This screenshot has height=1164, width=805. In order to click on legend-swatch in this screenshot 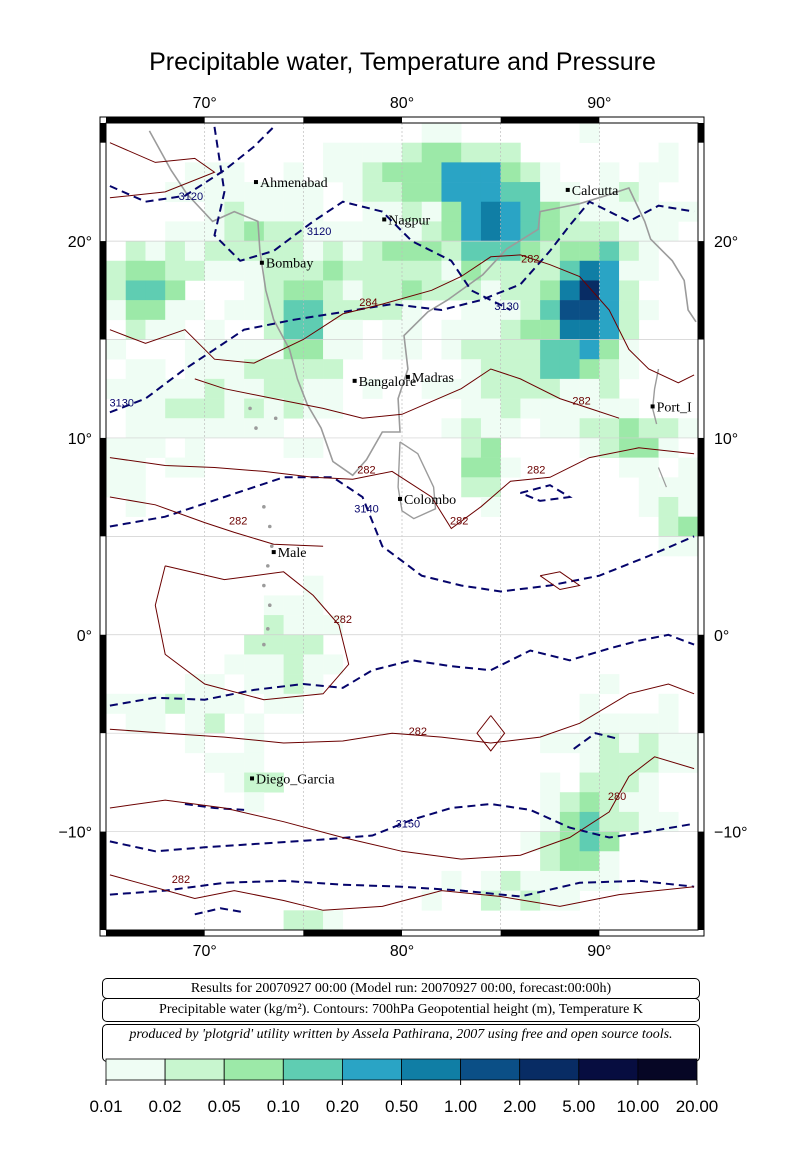, I will do `click(135, 1069)`.